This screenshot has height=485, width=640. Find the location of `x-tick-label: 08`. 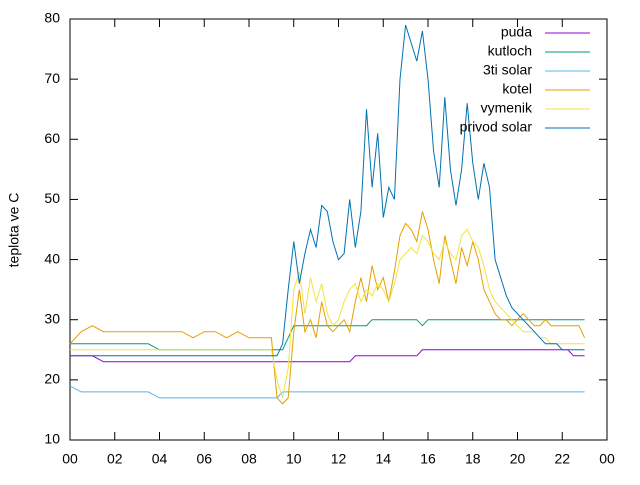

x-tick-label: 08 is located at coordinates (249, 459).